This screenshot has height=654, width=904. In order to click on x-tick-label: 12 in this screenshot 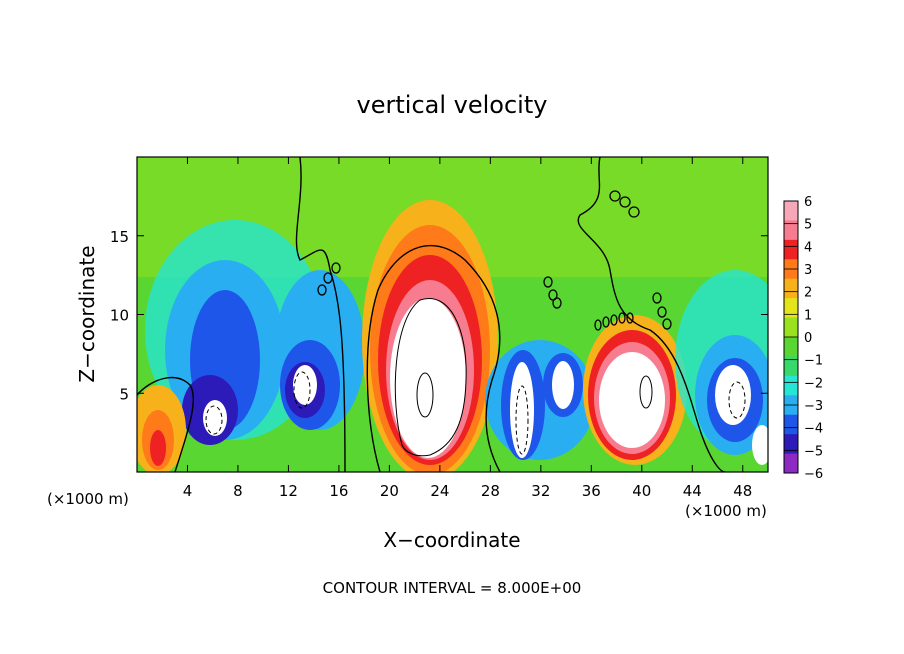, I will do `click(288, 491)`.